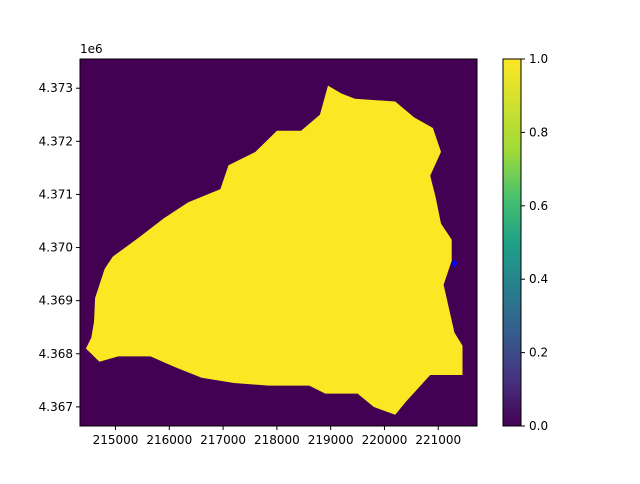  What do you see at coordinates (56, 354) in the screenshot?
I see `y-tick-label: 4.368` at bounding box center [56, 354].